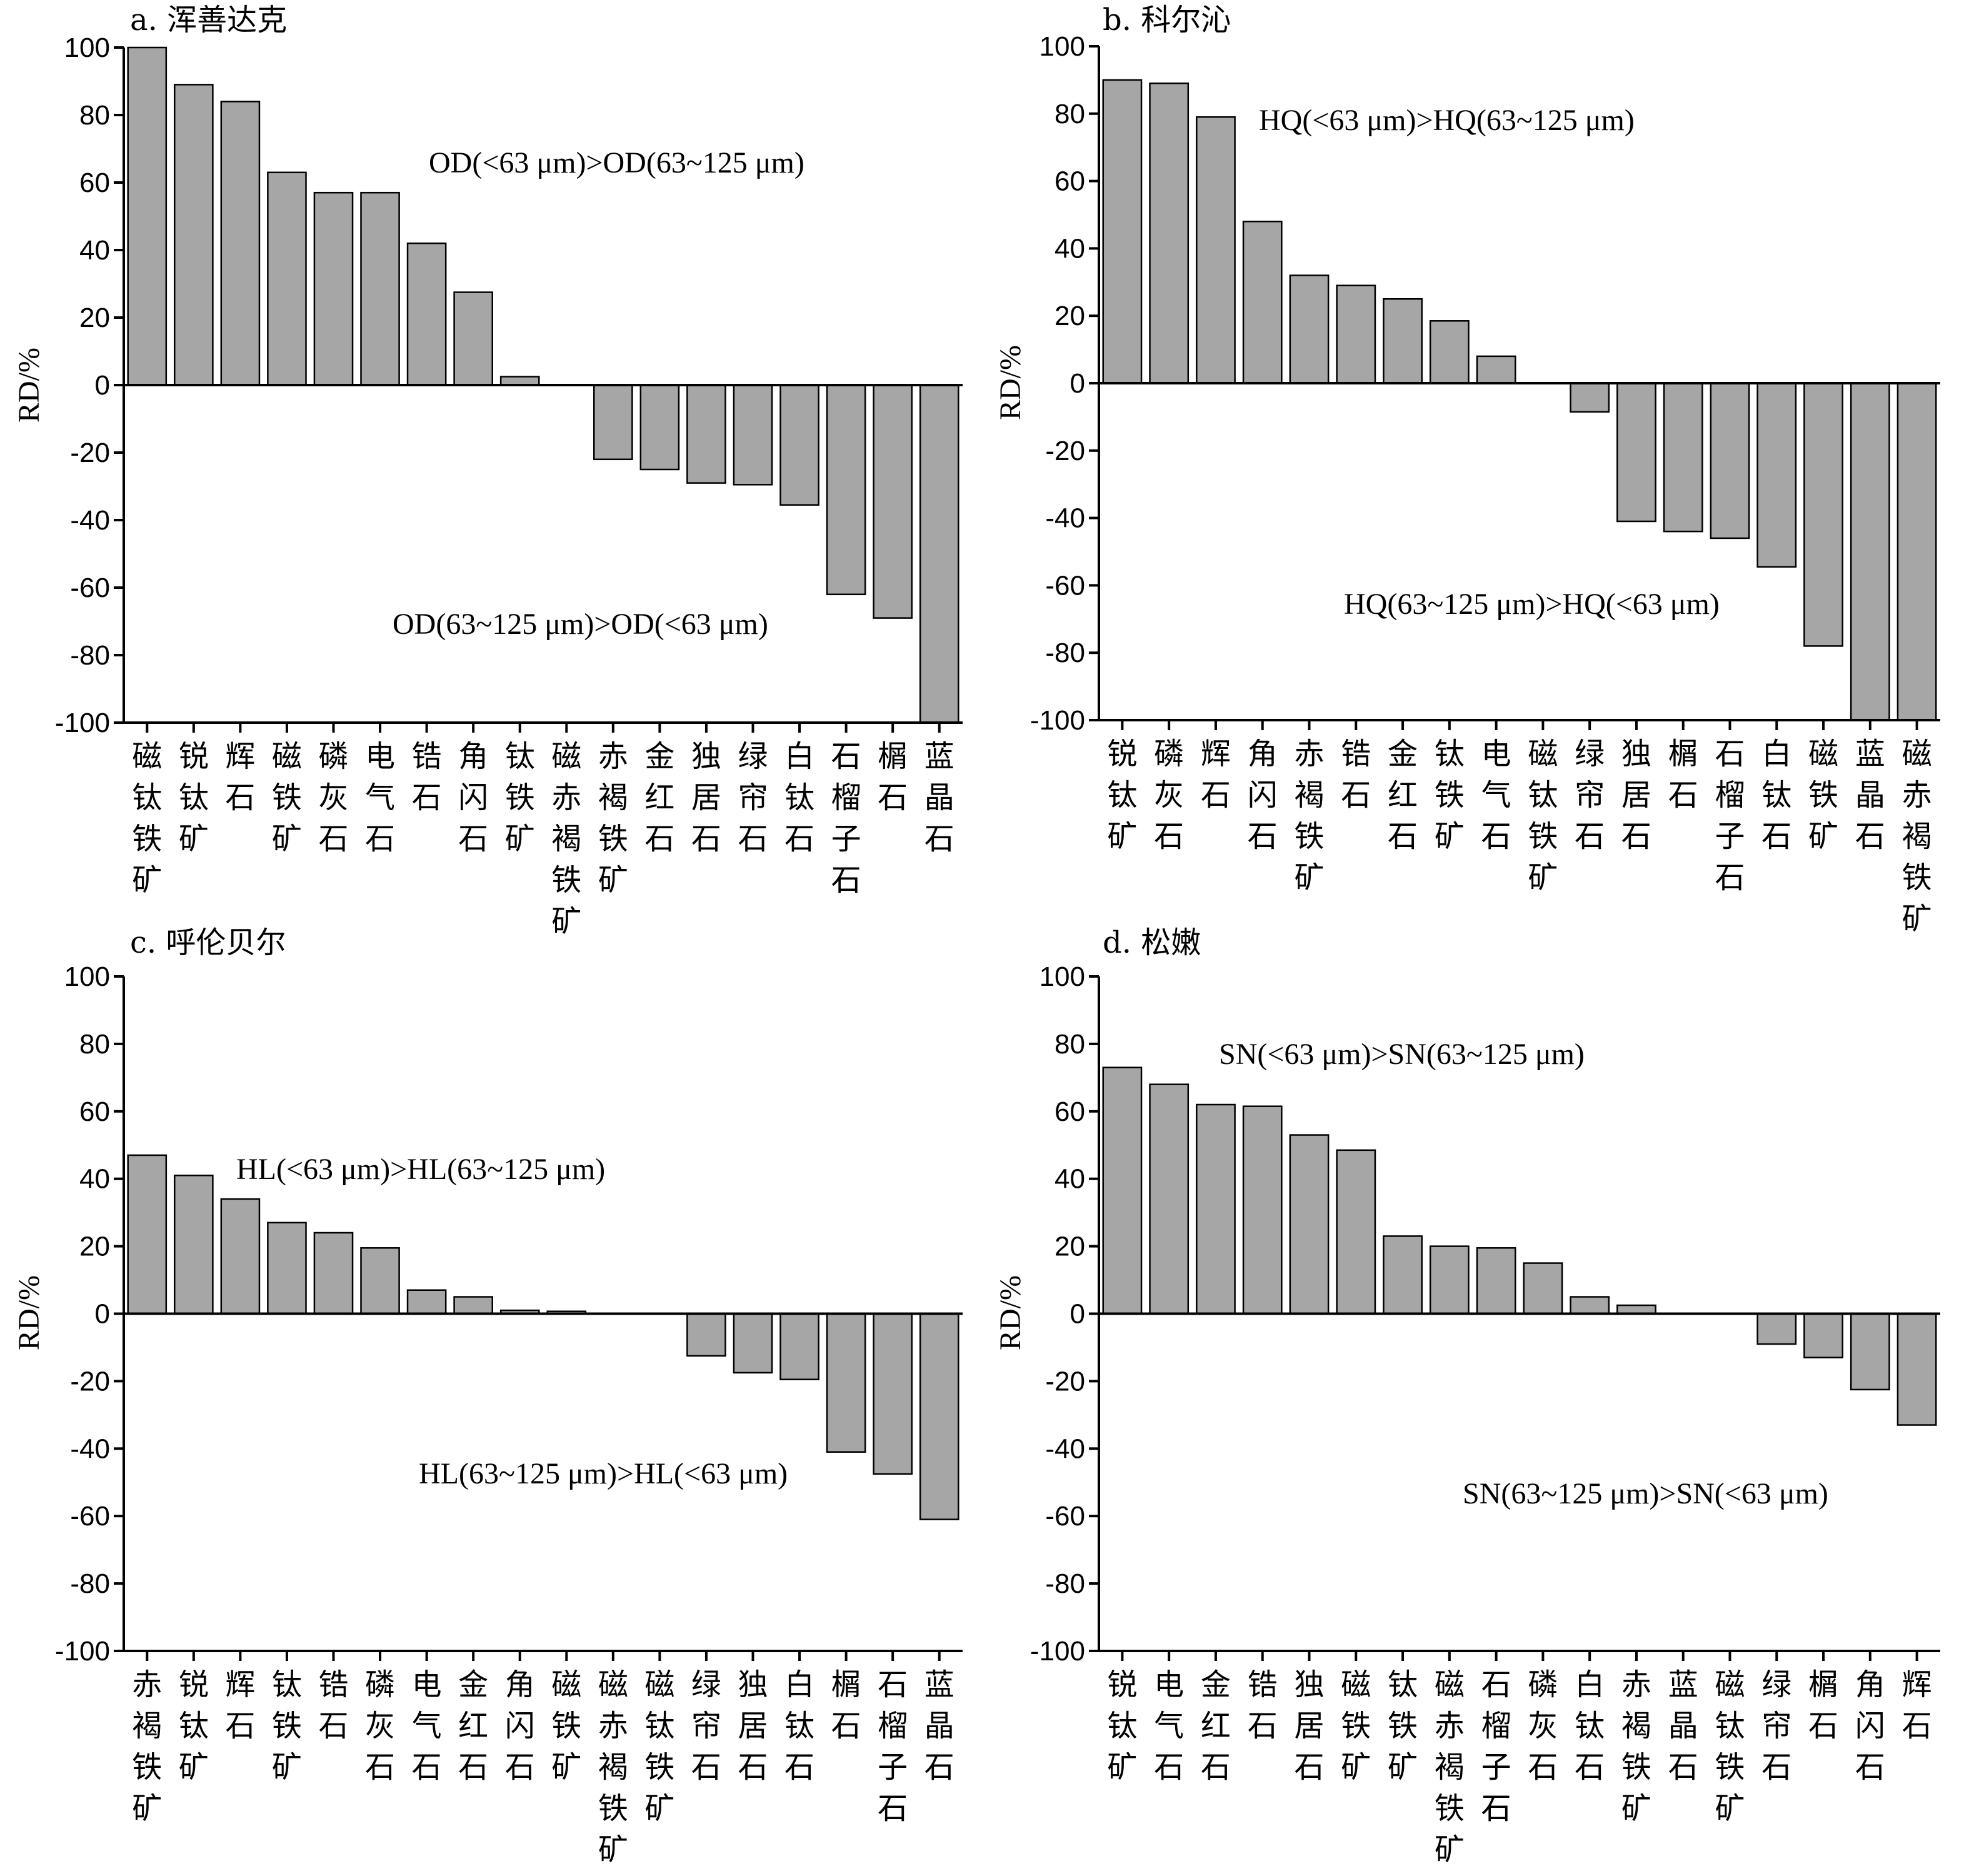 The width and height of the screenshot is (1969, 1876). Describe the element at coordinates (208, 942) in the screenshot. I see `chart-title: c. 呼伦贝尔` at that location.